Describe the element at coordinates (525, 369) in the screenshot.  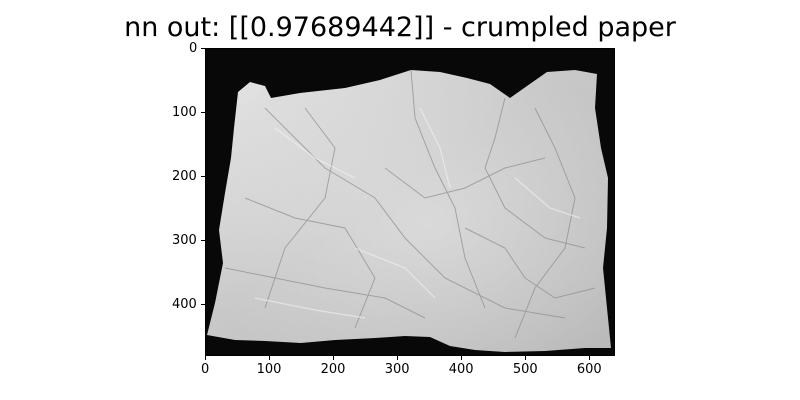
I see `x-tick-label: 500` at that location.